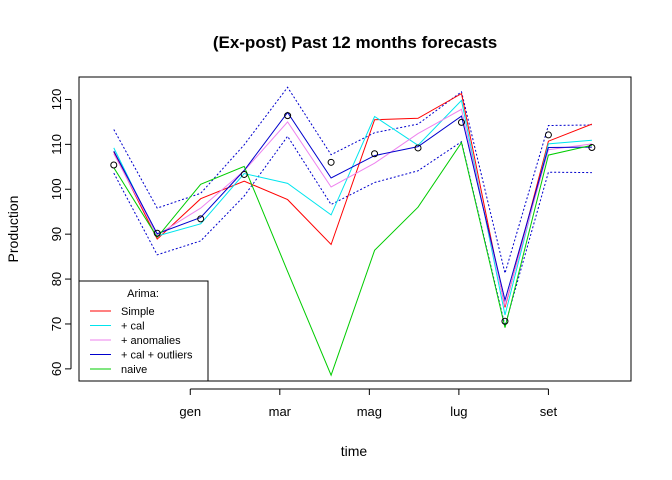  Describe the element at coordinates (56, 144) in the screenshot. I see `y-tick-label: 110` at that location.